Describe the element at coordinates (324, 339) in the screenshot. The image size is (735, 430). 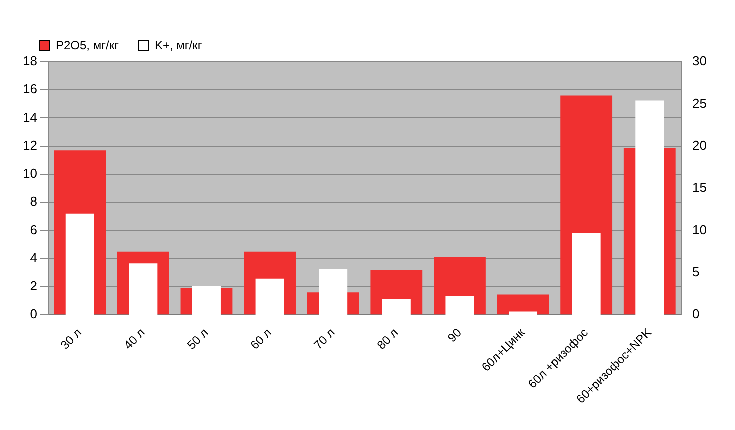
I see `x-tick-label: 70 л` at that location.